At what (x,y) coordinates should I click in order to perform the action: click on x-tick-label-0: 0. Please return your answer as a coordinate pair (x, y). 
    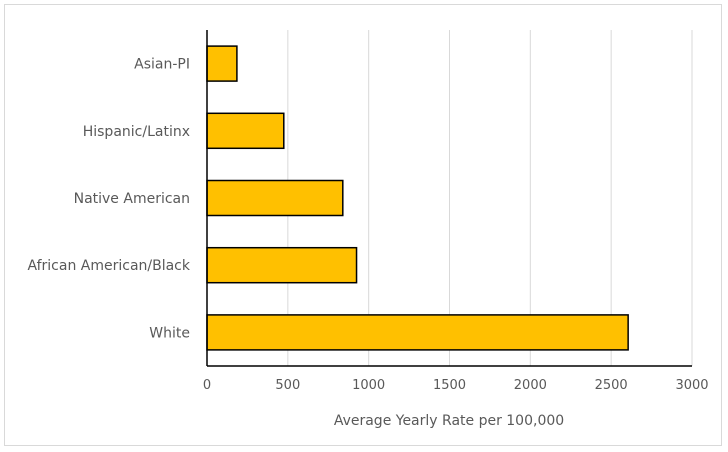
    Looking at the image, I should click on (207, 385).